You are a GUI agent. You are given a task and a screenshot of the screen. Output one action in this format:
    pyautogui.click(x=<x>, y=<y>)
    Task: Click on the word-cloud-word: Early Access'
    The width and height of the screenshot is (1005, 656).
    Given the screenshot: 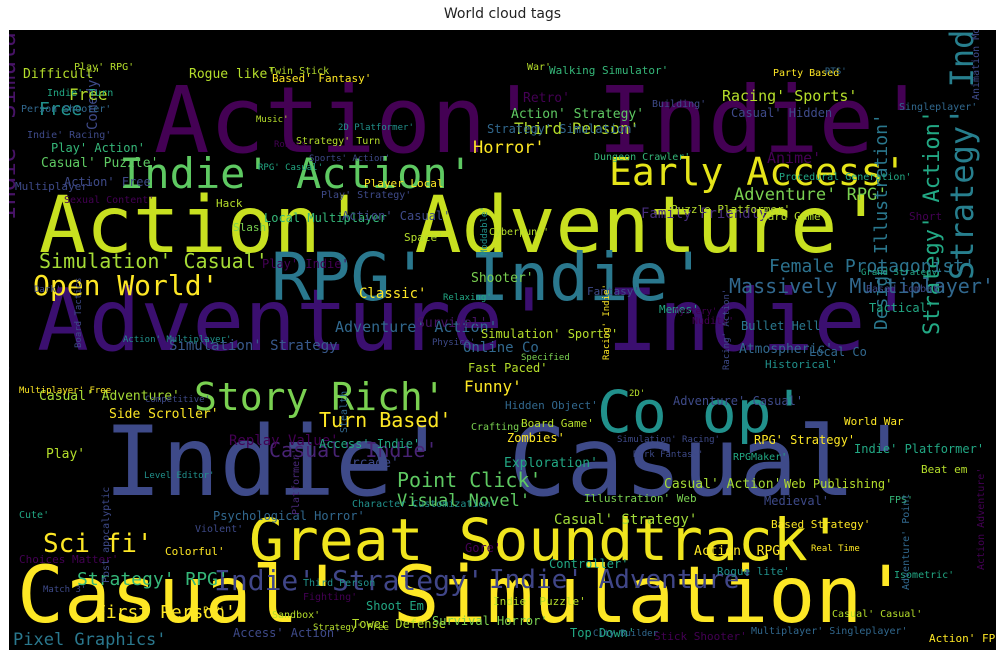 What is the action you would take?
    pyautogui.click(x=757, y=172)
    